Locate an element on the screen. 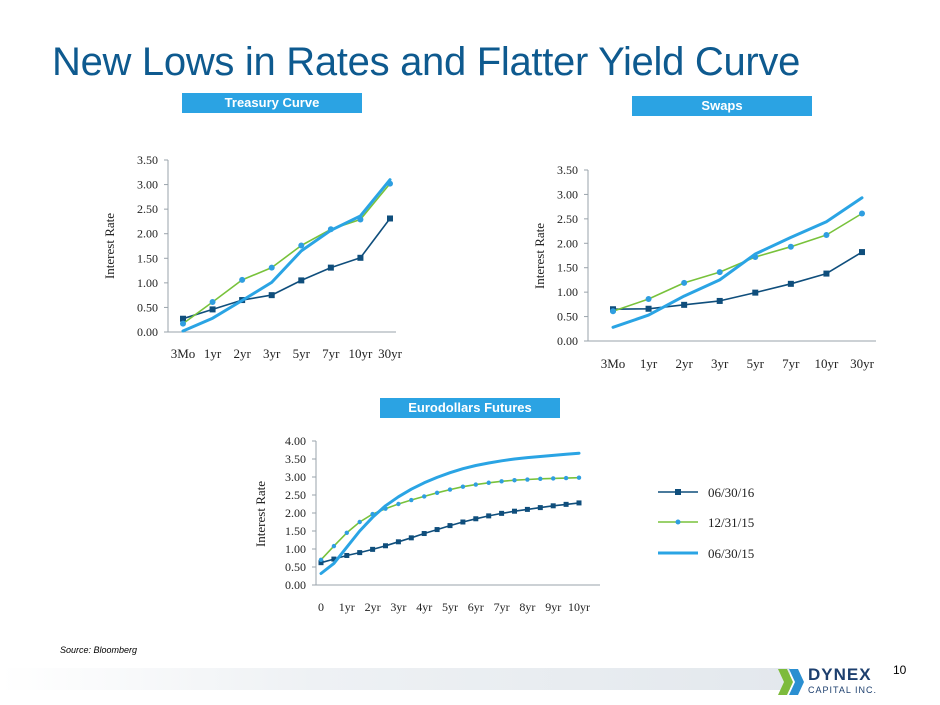 This screenshot has width=940, height=705. swaps-y-tick-label: 1.50 is located at coordinates (567, 268).